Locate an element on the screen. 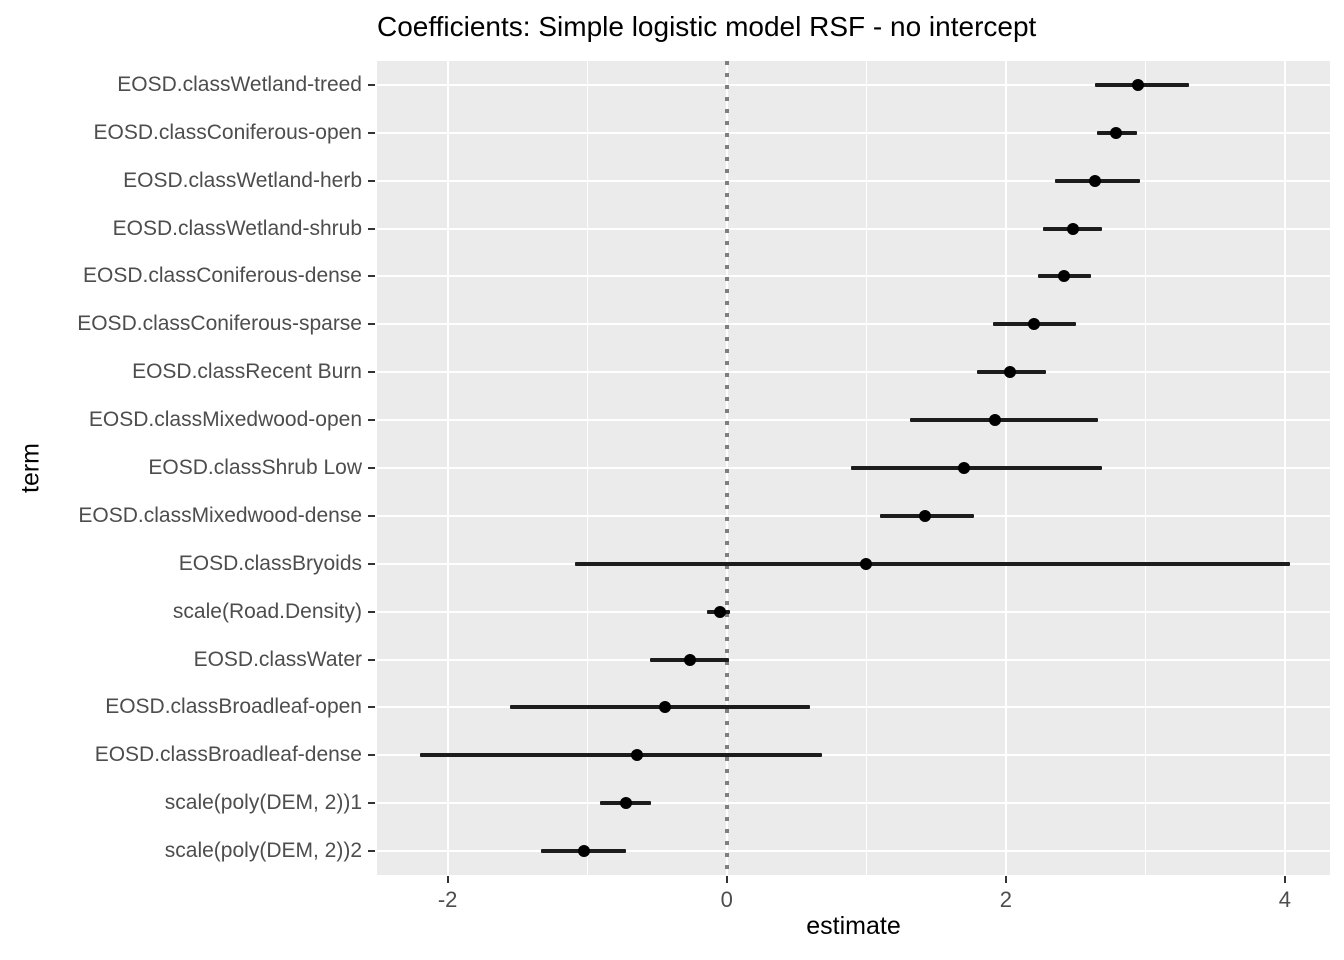  x-axis-tick-label: 2 is located at coordinates (1005, 899).